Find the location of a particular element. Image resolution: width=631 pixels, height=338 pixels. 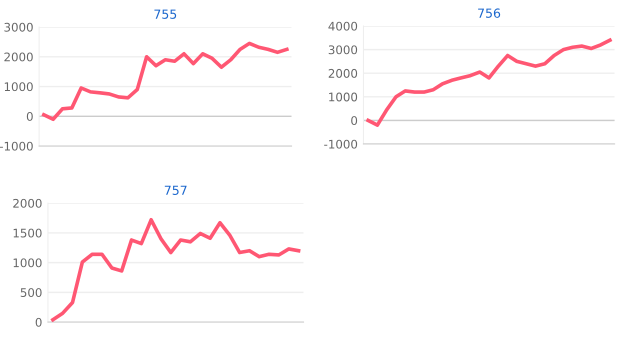

y-tick-label: 4000 is located at coordinates (343, 26).